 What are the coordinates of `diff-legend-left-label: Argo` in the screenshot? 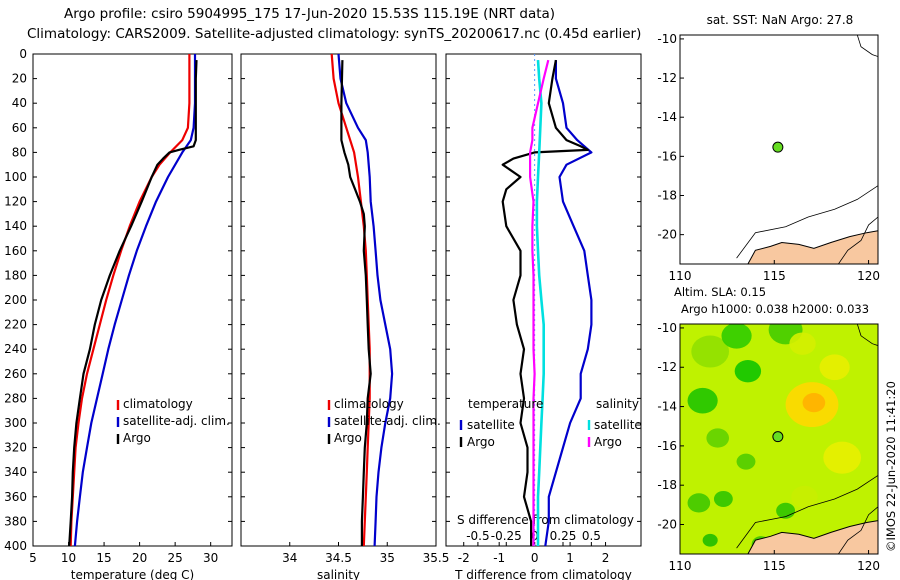 It's located at (481, 442).